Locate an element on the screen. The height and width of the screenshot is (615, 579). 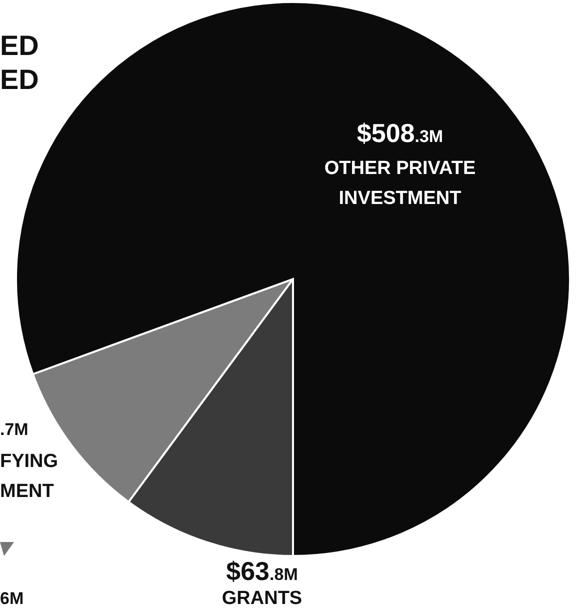
text: .7M is located at coordinates (14, 429).